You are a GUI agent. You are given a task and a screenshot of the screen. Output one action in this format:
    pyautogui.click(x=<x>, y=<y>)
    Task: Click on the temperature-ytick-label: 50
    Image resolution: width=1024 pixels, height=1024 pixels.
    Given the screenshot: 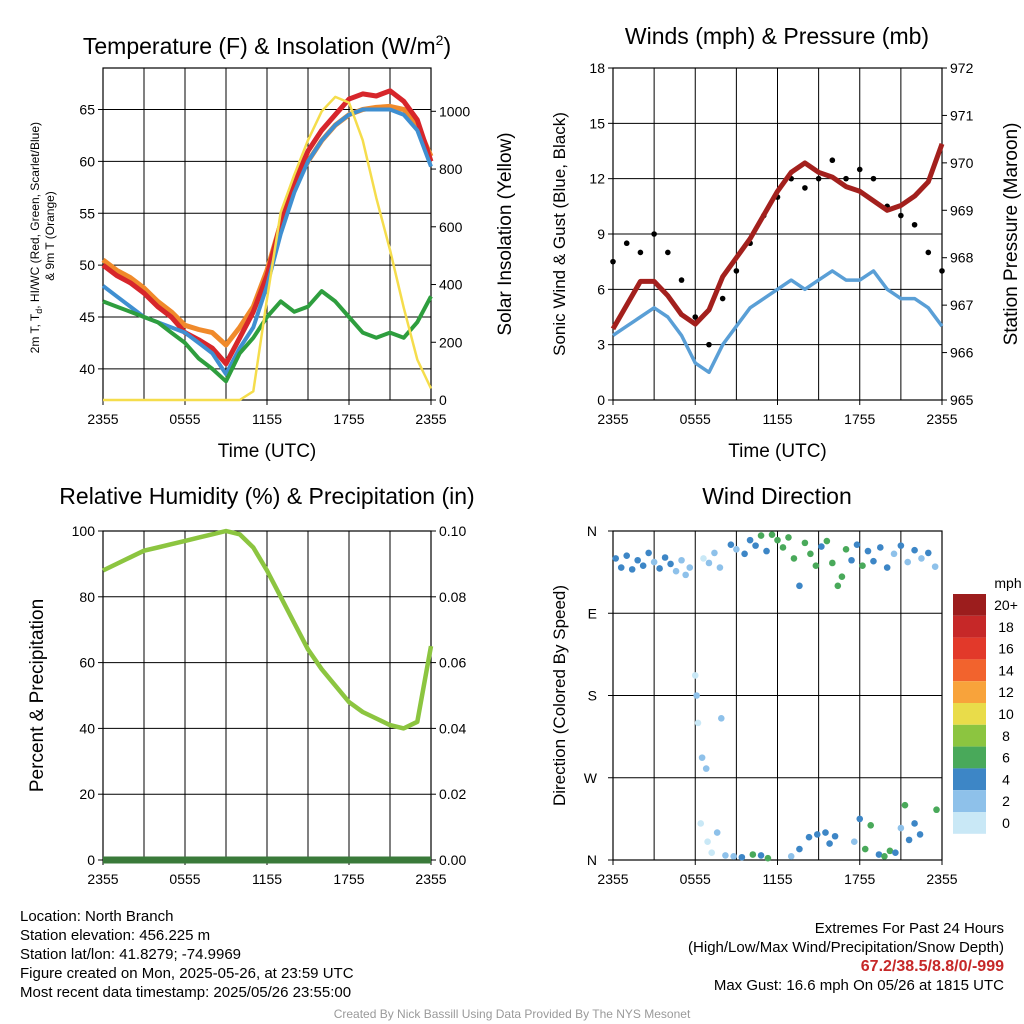 What is the action you would take?
    pyautogui.click(x=87, y=265)
    